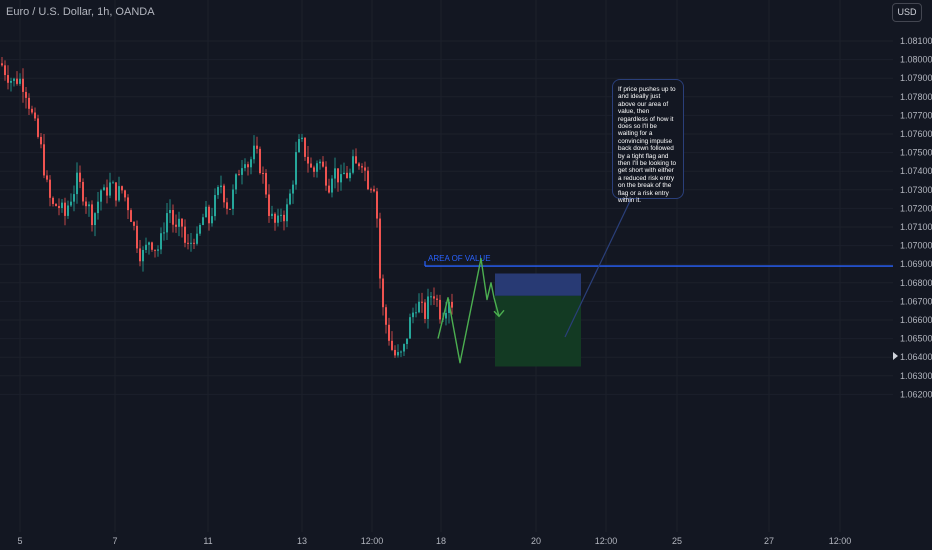 Image resolution: width=932 pixels, height=550 pixels. I want to click on take-profit-zone, so click(538, 331).